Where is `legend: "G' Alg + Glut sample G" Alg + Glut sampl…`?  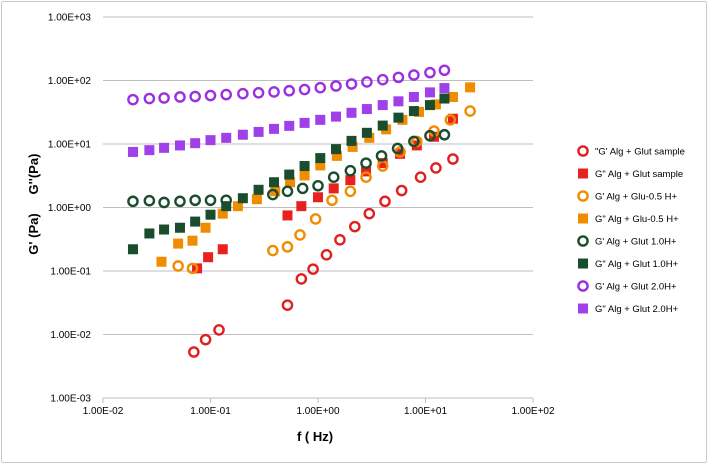 legend: "G' Alg + Glut sample G" Alg + Glut sampl… is located at coordinates (631, 230).